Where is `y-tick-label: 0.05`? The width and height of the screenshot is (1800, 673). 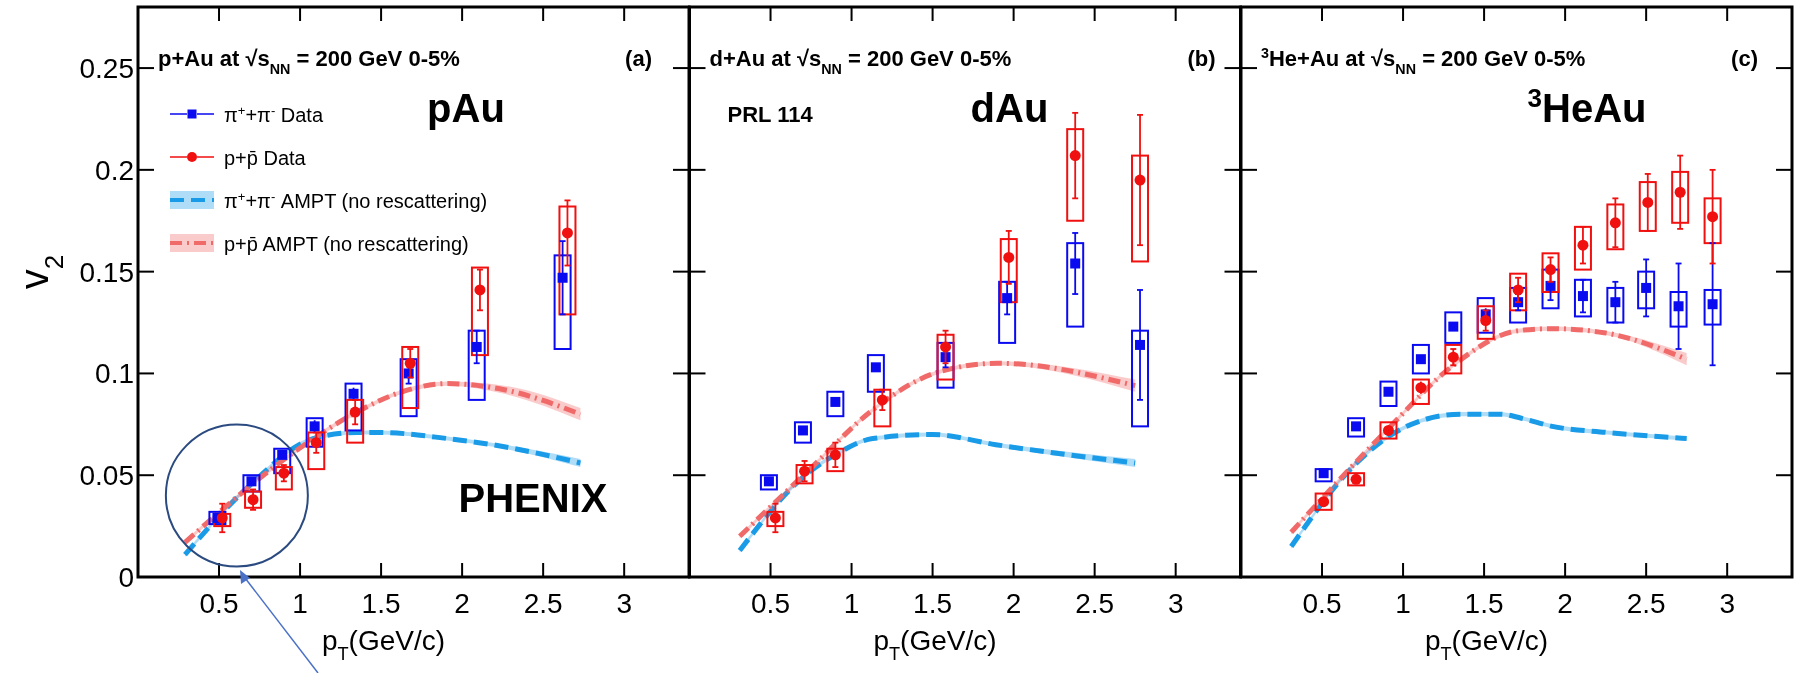 y-tick-label: 0.05 is located at coordinates (106, 476).